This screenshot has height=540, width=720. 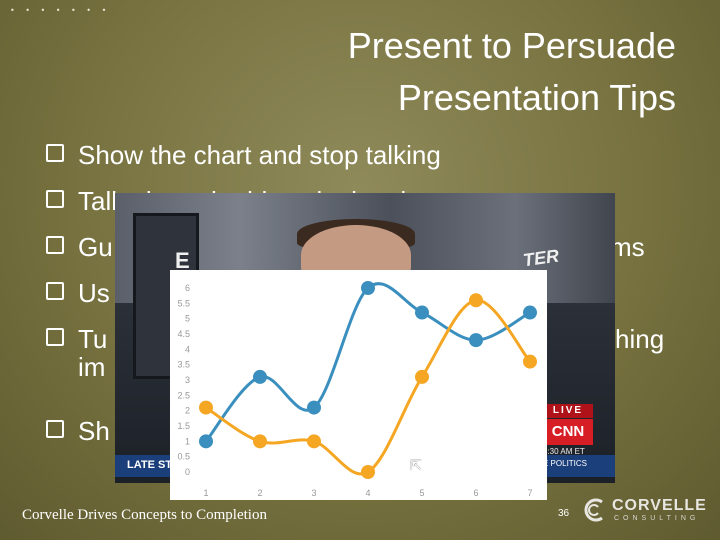 I want to click on logo-name: CORVELLE, so click(x=659, y=505).